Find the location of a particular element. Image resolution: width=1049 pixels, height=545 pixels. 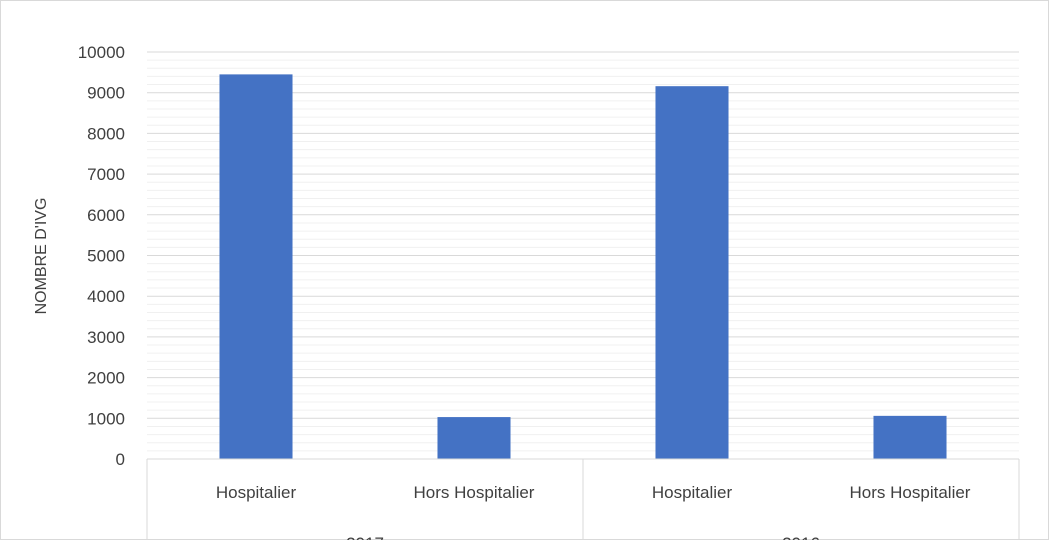

y-axis-title: NOMBRE D'IVG is located at coordinates (41, 256).